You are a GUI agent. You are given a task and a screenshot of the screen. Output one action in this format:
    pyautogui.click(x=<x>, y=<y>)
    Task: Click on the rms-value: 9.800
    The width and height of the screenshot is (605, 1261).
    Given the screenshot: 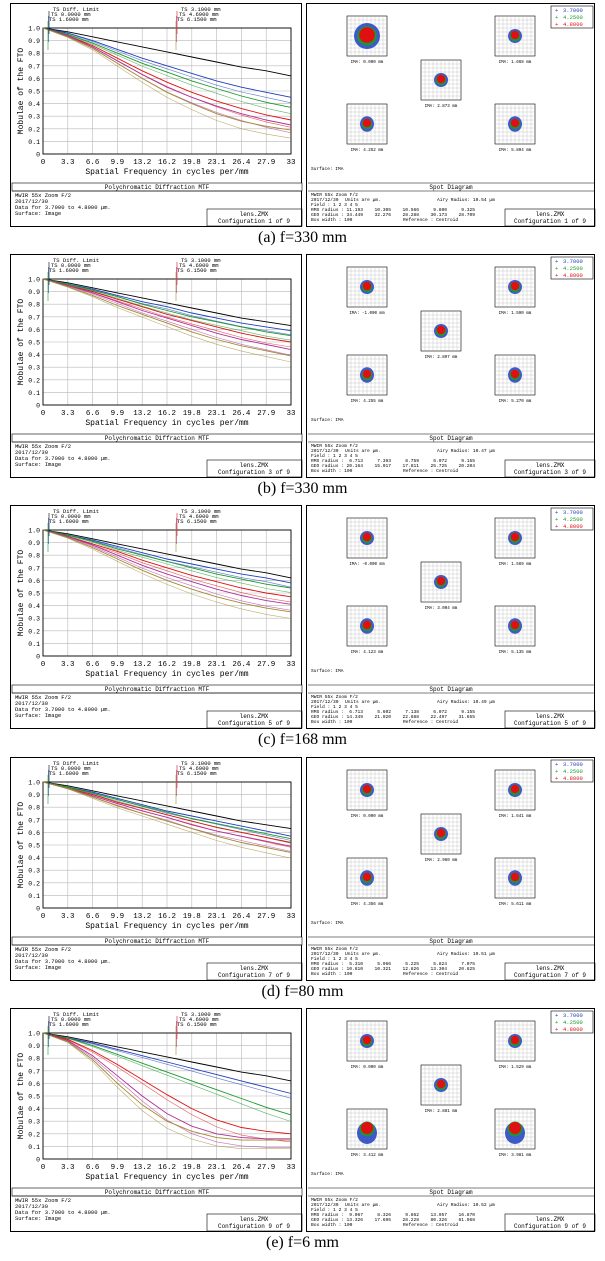 What is the action you would take?
    pyautogui.click(x=440, y=210)
    